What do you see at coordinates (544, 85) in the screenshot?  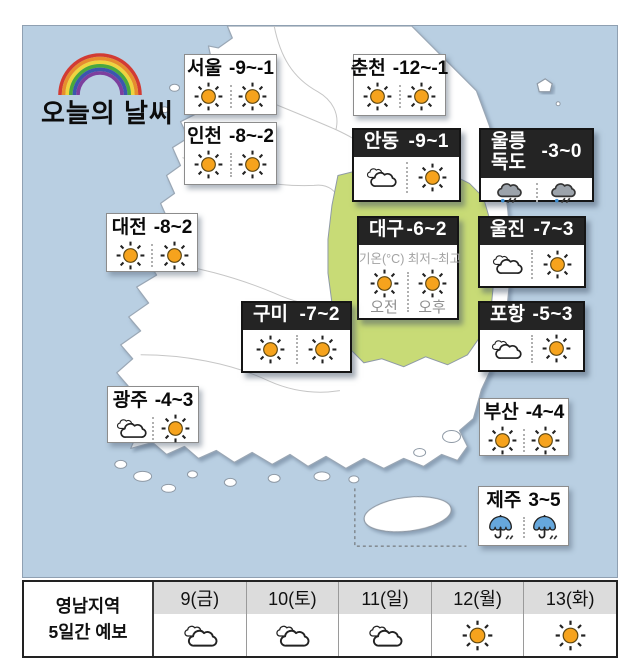 I see `ulleungdo-island` at bounding box center [544, 85].